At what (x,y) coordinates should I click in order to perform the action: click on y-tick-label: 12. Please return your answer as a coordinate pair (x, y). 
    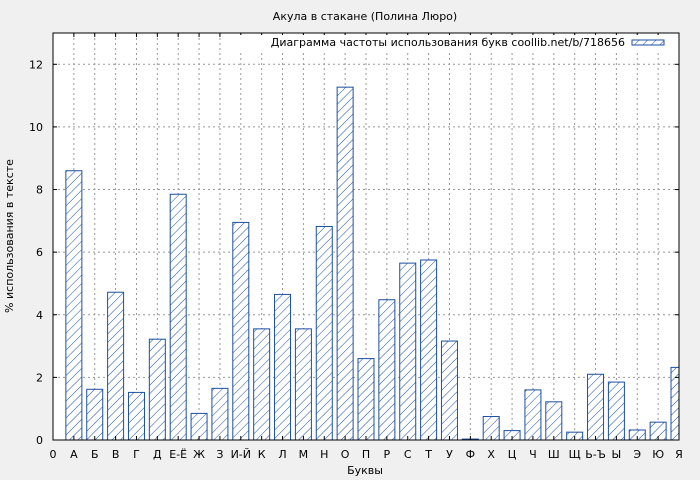
    Looking at the image, I should click on (36, 64).